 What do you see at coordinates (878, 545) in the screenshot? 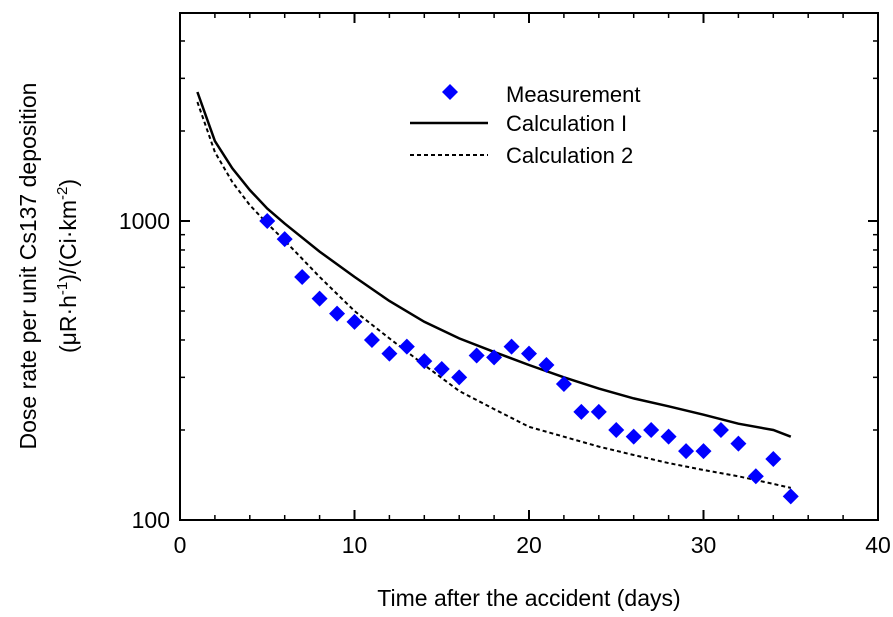
I see `x-tick-label: 40` at bounding box center [878, 545].